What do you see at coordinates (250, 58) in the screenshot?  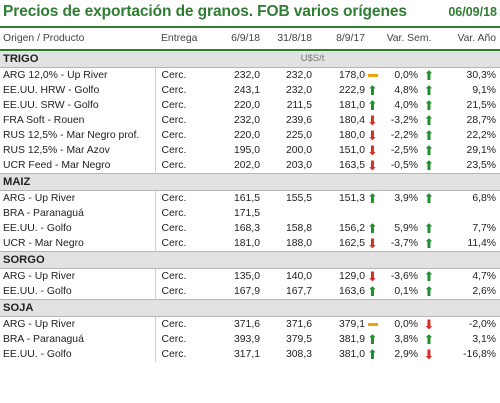 I see `section-header-row: TRIGO U$S/t` at bounding box center [250, 58].